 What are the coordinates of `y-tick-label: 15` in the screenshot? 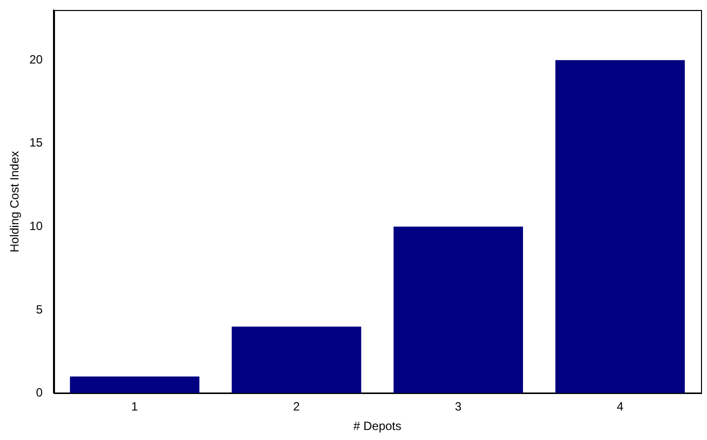 It's located at (36, 143).